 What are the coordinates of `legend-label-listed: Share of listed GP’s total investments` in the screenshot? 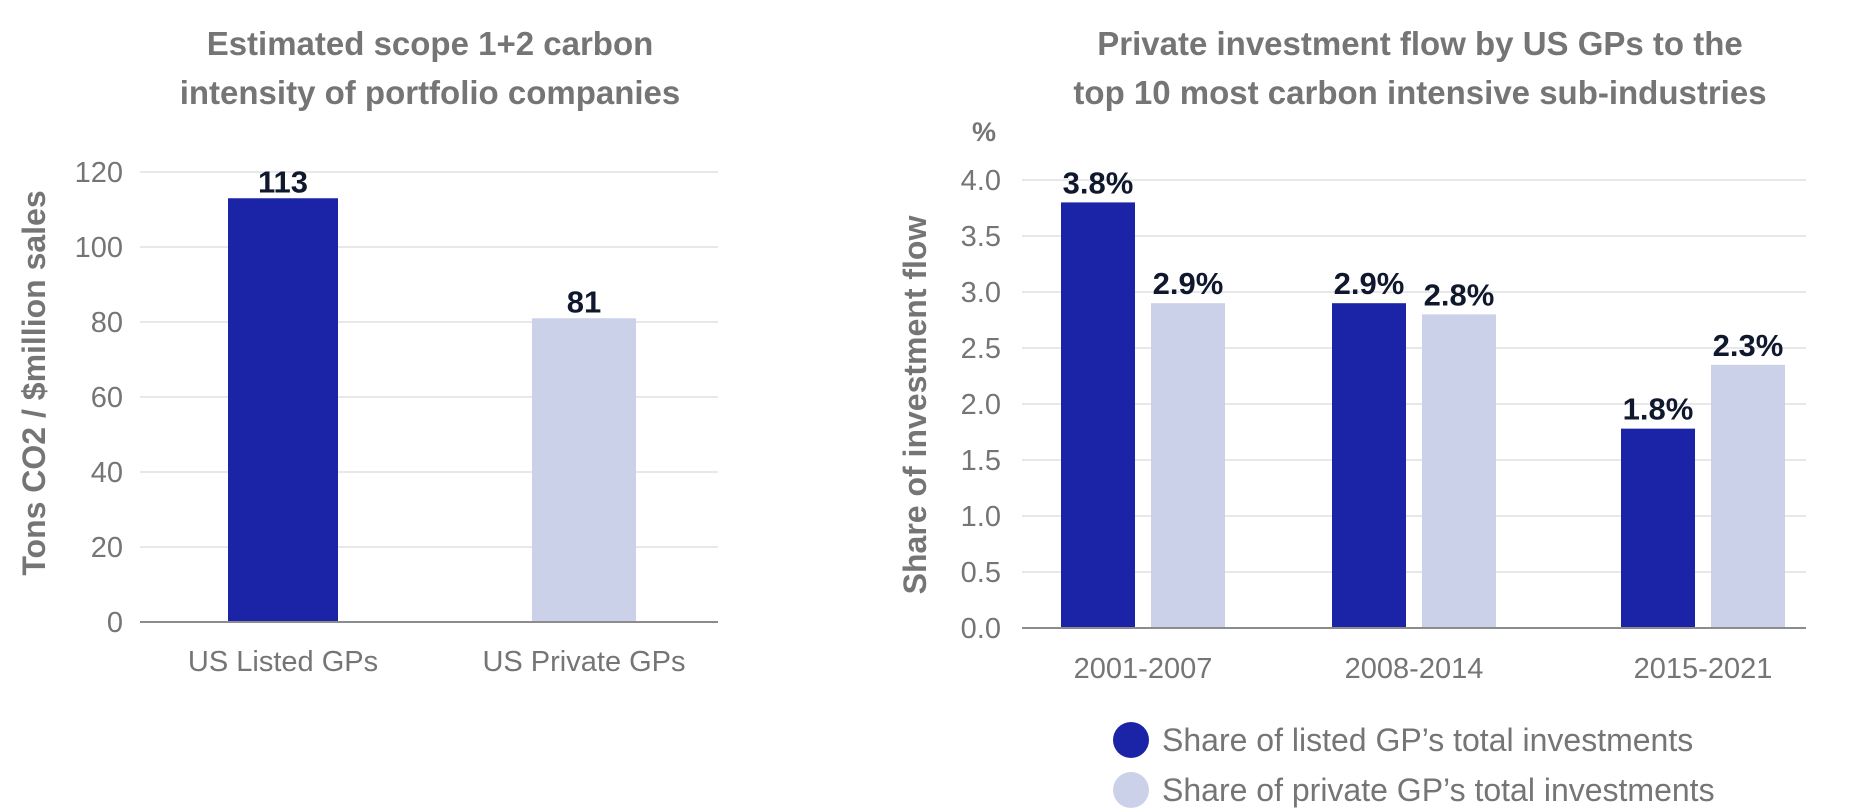 It's located at (1427, 740).